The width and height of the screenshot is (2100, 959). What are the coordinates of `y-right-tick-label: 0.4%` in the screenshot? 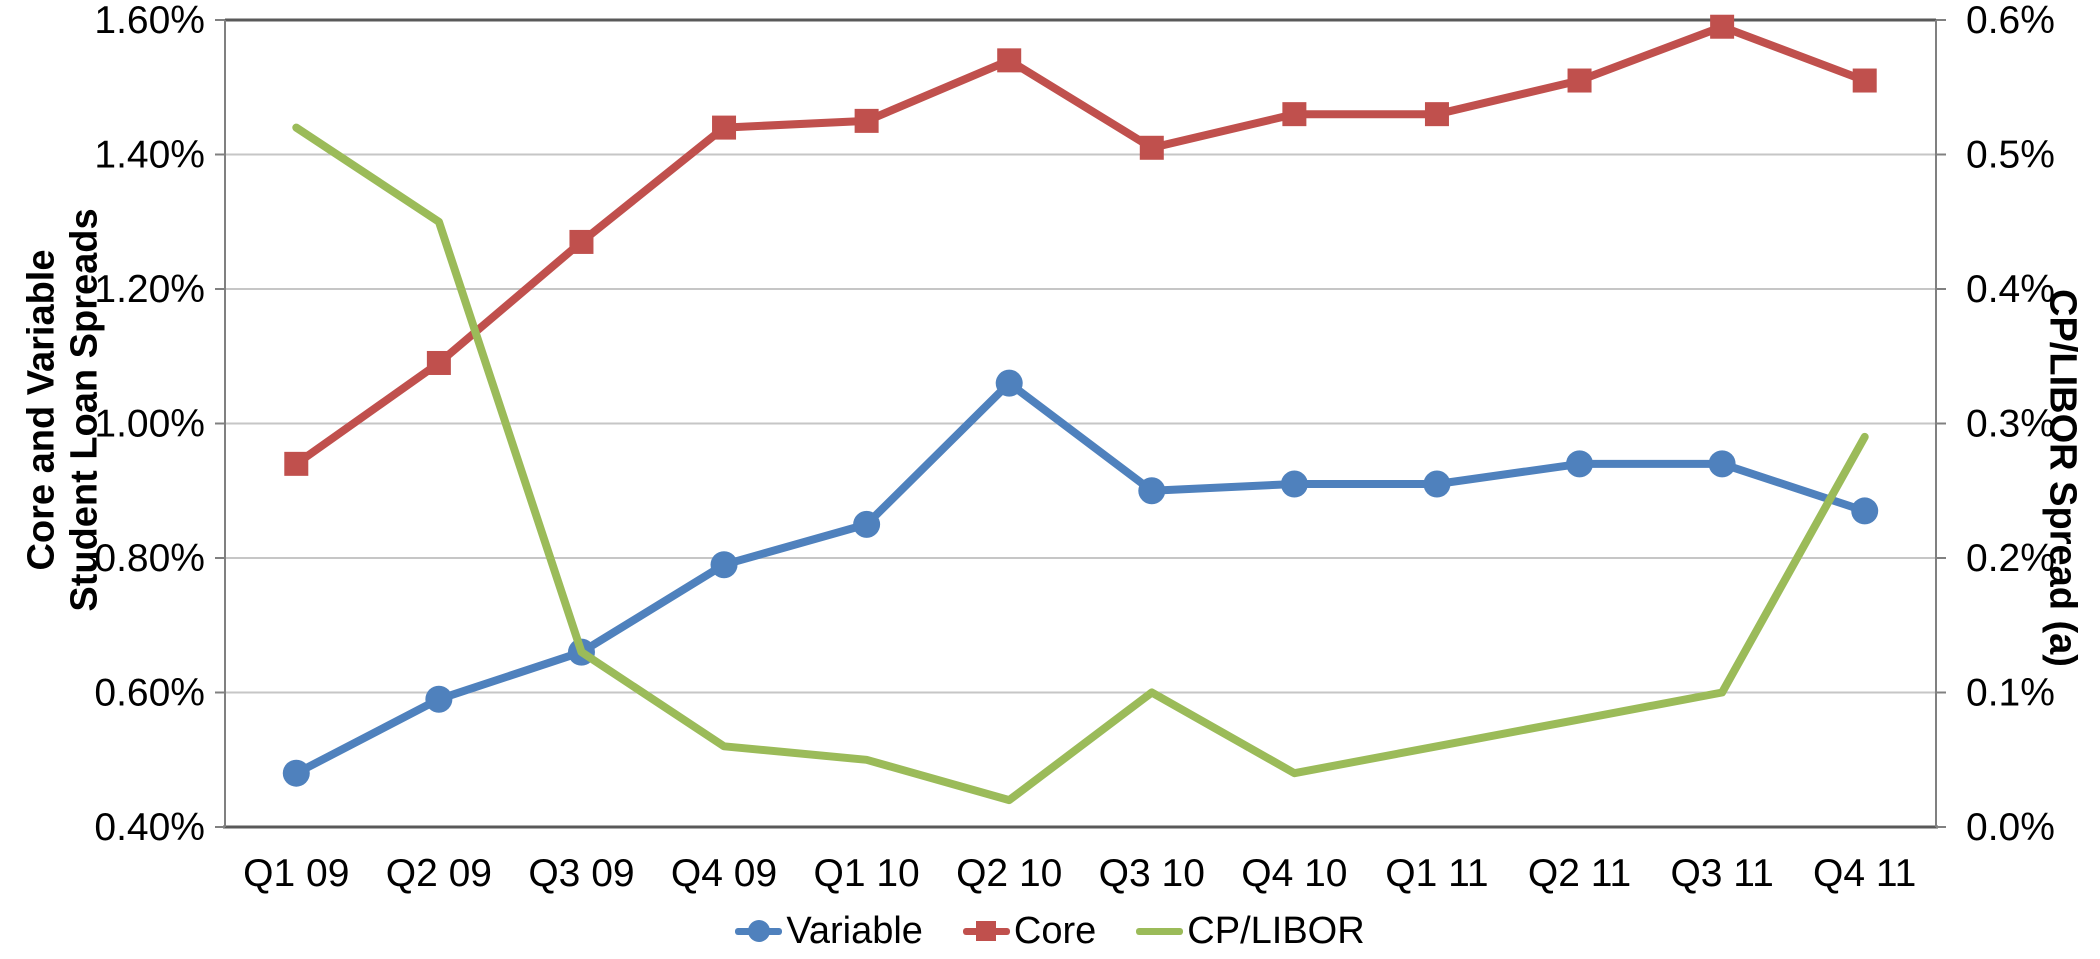 It's located at (2010, 289).